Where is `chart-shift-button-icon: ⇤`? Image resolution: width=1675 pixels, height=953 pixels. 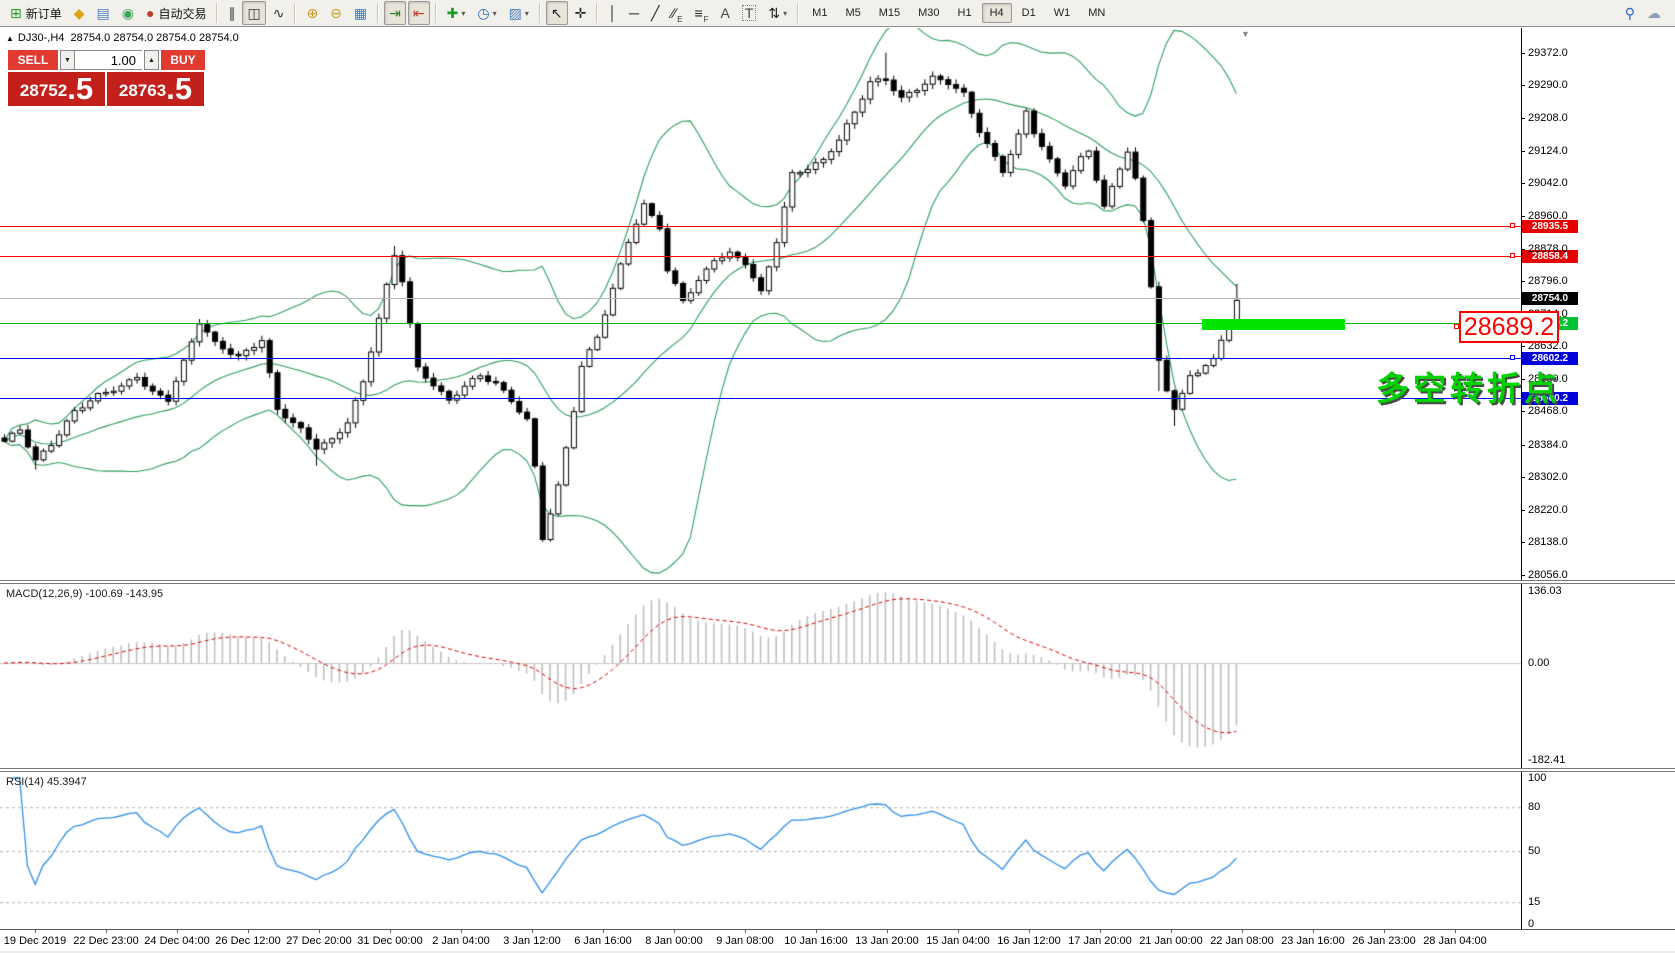
chart-shift-button-icon: ⇤ is located at coordinates (418, 13).